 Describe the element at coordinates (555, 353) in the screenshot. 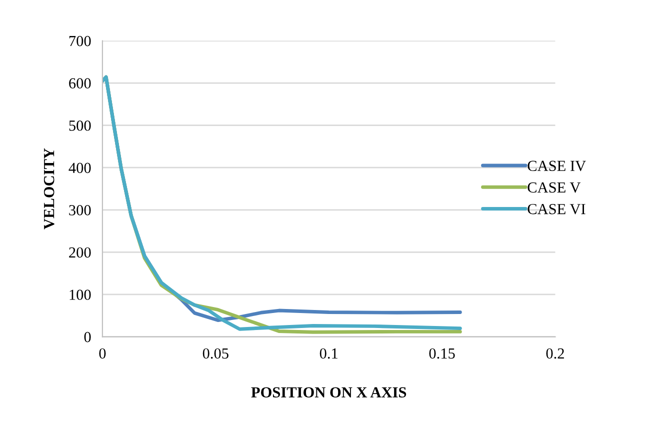

I see `x-tick-label: 0.2` at that location.